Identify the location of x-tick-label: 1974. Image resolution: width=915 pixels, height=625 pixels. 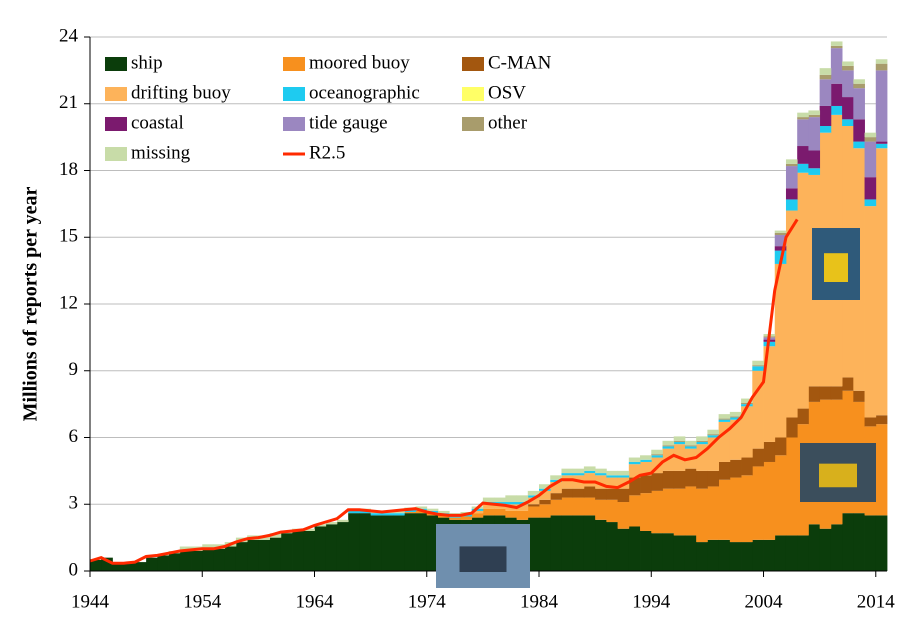
(427, 601).